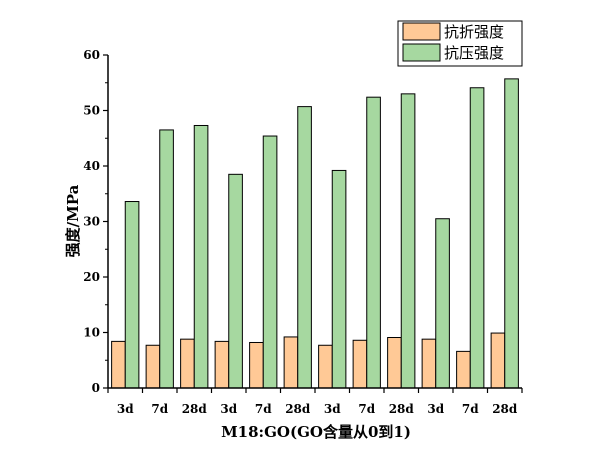  I want to click on y-tick-label: 50, so click(91, 111).